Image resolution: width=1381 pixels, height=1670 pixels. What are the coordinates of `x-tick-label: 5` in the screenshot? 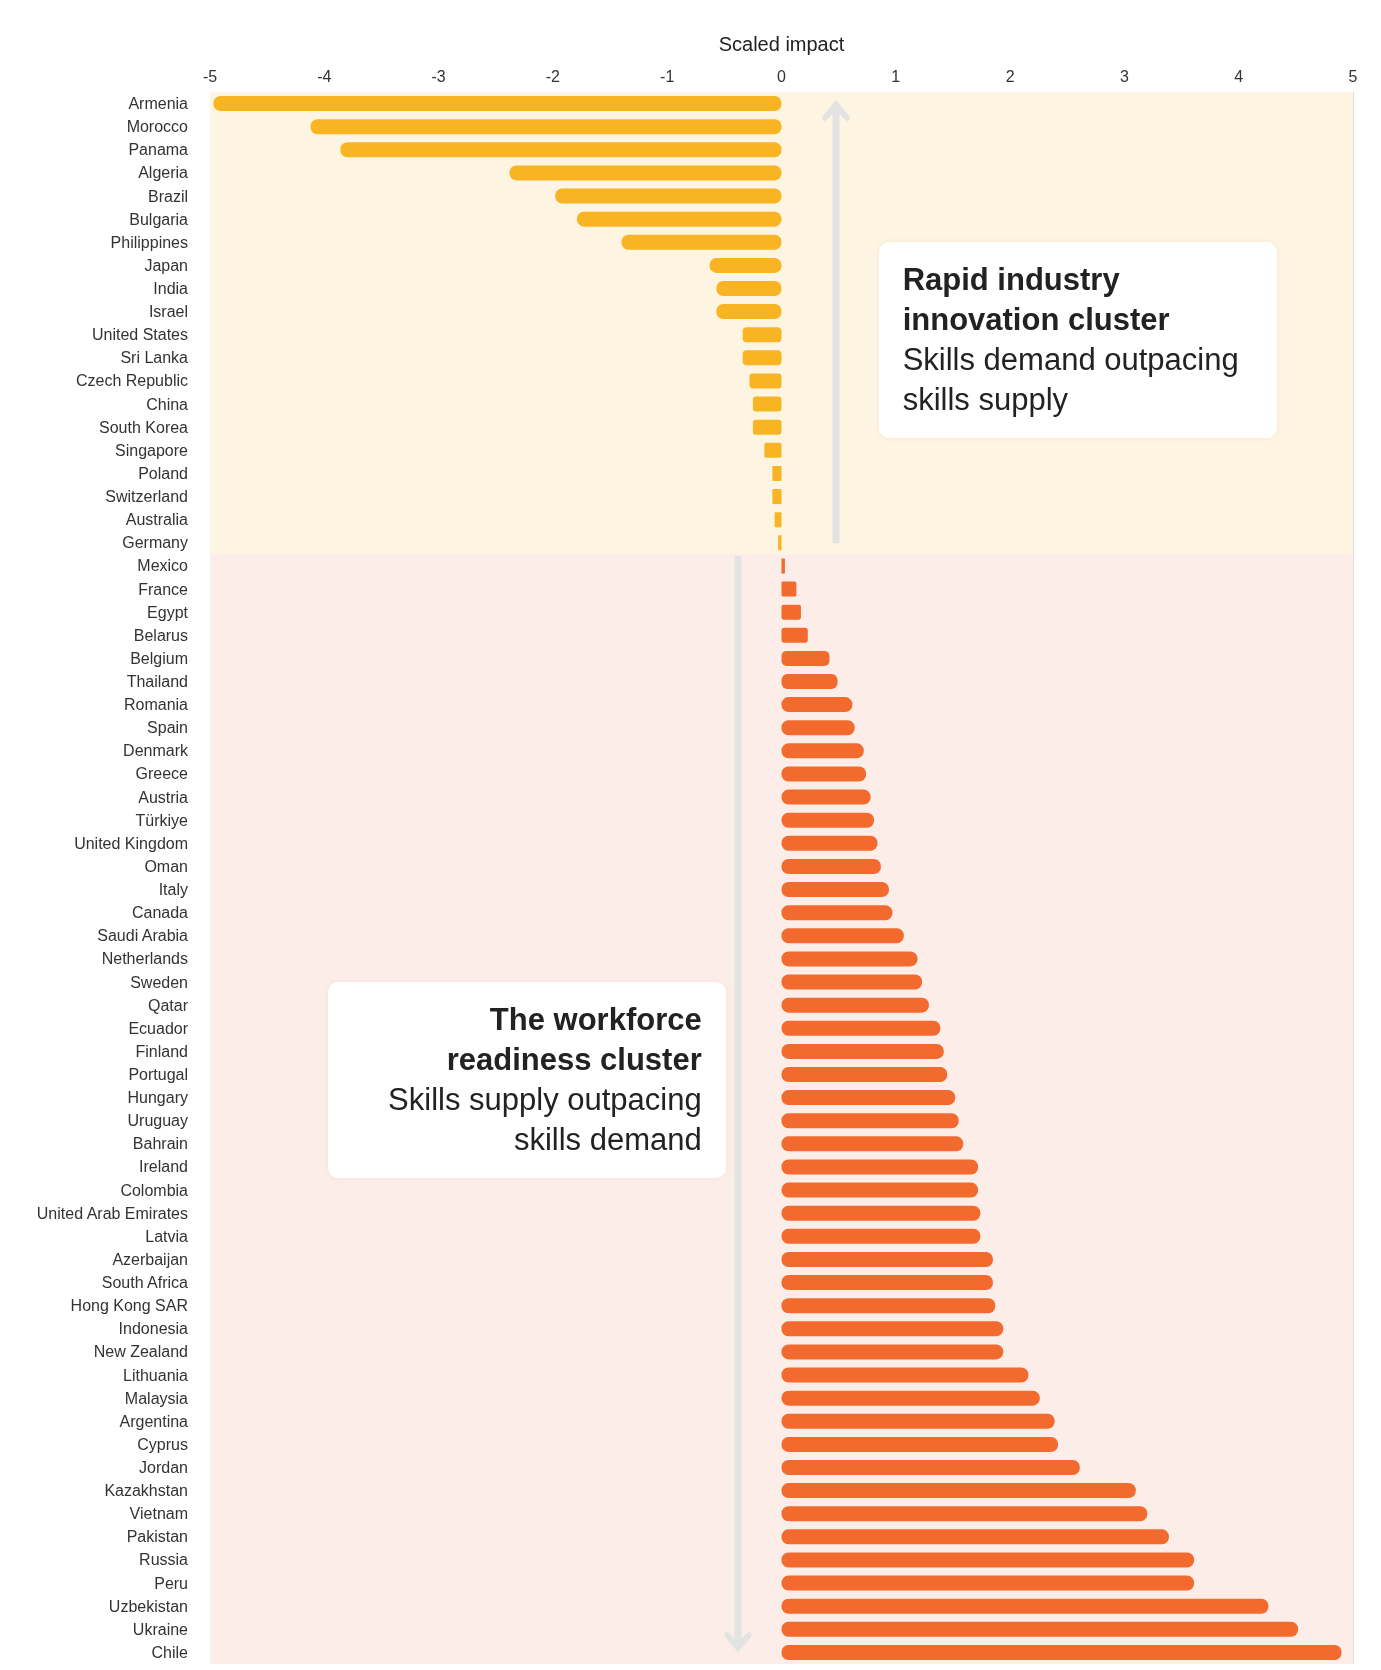 It's located at (1353, 76).